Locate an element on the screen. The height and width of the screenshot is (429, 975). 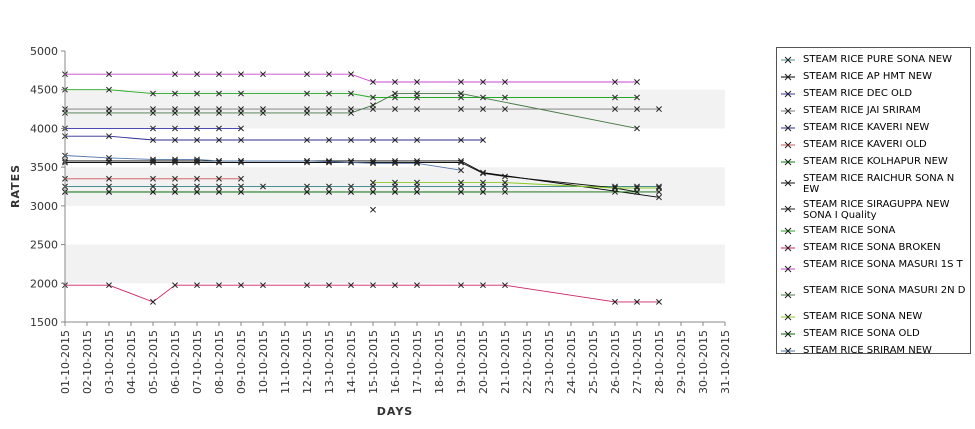
legend-label: STEAM RICE RAICHUR SONA N EW is located at coordinates (879, 184).